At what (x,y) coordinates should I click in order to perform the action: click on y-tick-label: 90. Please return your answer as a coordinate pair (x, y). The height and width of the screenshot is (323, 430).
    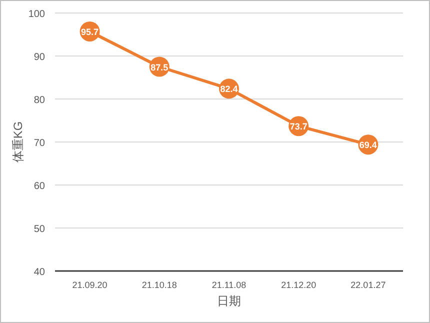
    Looking at the image, I should click on (40, 57).